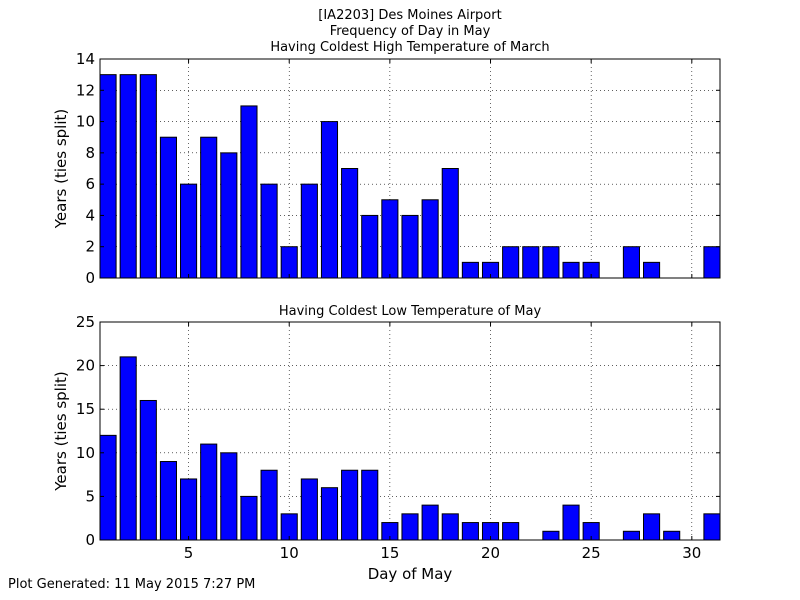 The width and height of the screenshot is (800, 600). What do you see at coordinates (132, 584) in the screenshot?
I see `plot-generated-footer: Plot Generated: 11 May 2015 7:27 PM` at bounding box center [132, 584].